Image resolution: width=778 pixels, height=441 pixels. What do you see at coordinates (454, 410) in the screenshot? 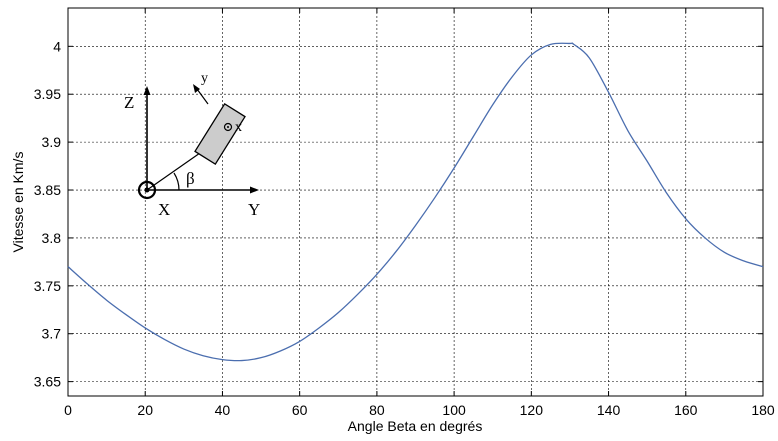
I see `x-tick-label: 100` at bounding box center [454, 410].